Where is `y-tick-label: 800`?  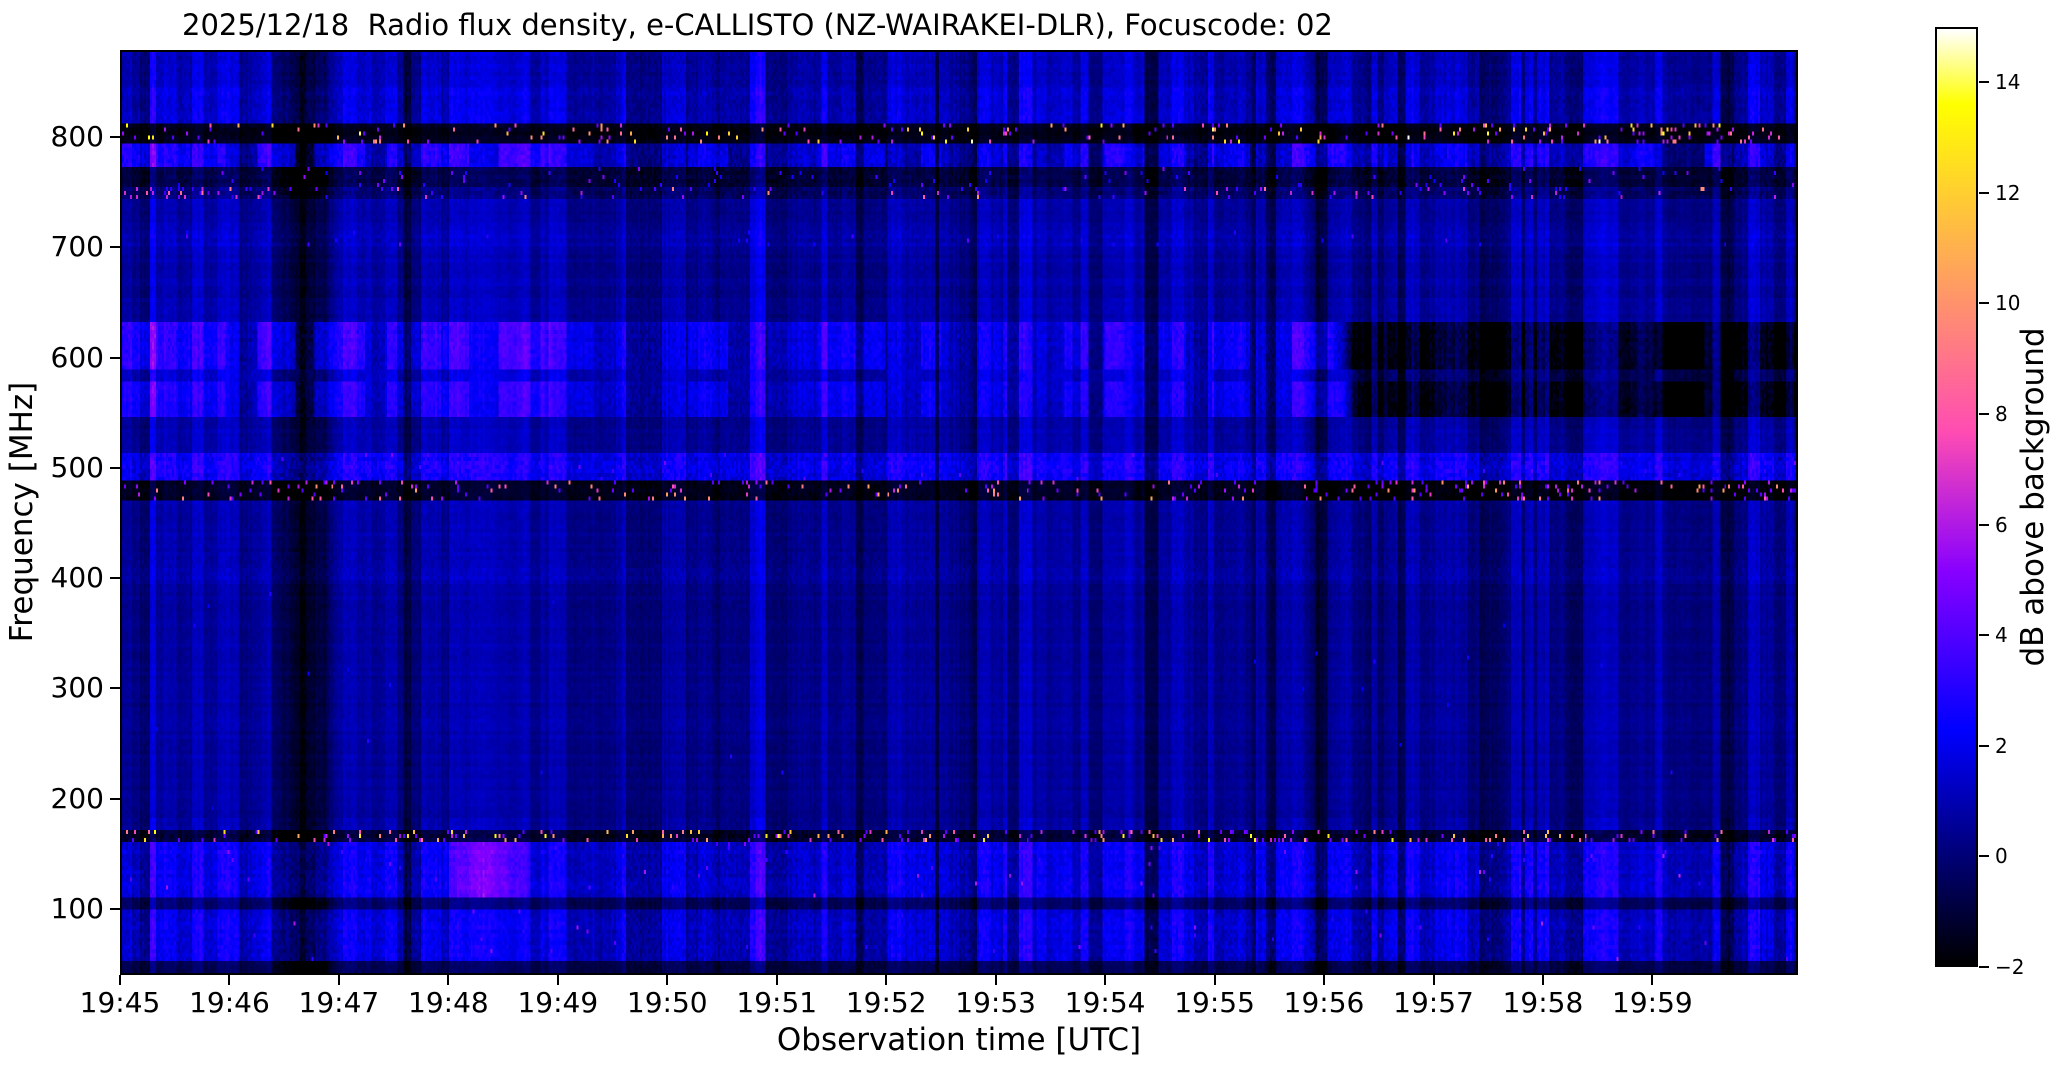 y-tick-label: 800 is located at coordinates (77, 137).